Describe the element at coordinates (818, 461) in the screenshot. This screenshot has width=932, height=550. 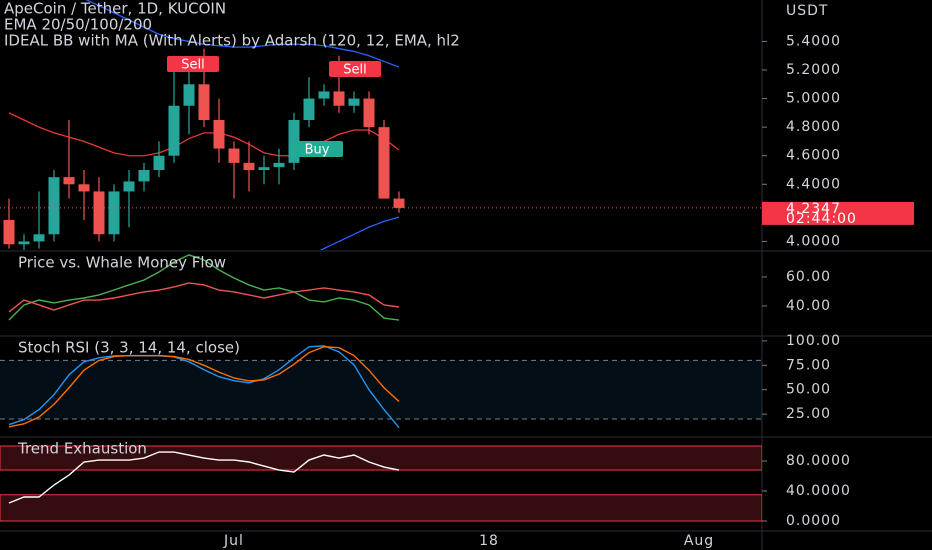
I see `y-tick-label: 80.0000` at that location.